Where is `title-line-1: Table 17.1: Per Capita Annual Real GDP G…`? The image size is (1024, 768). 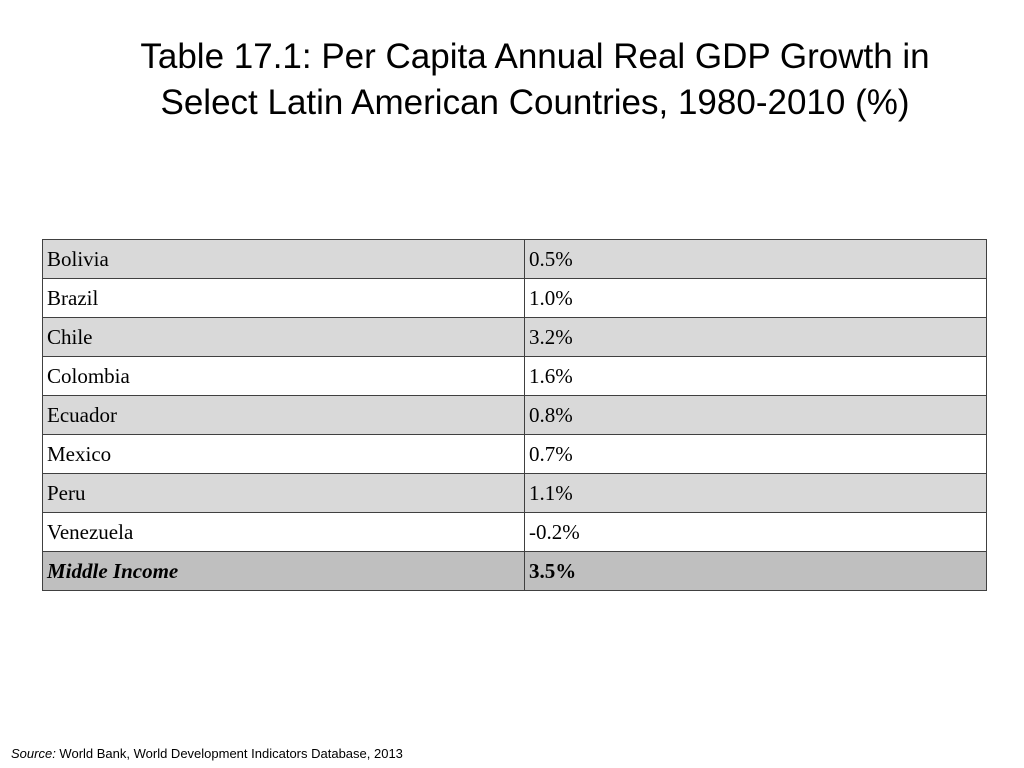 title-line-1: Table 17.1: Per Capita Annual Real GDP G… is located at coordinates (535, 56).